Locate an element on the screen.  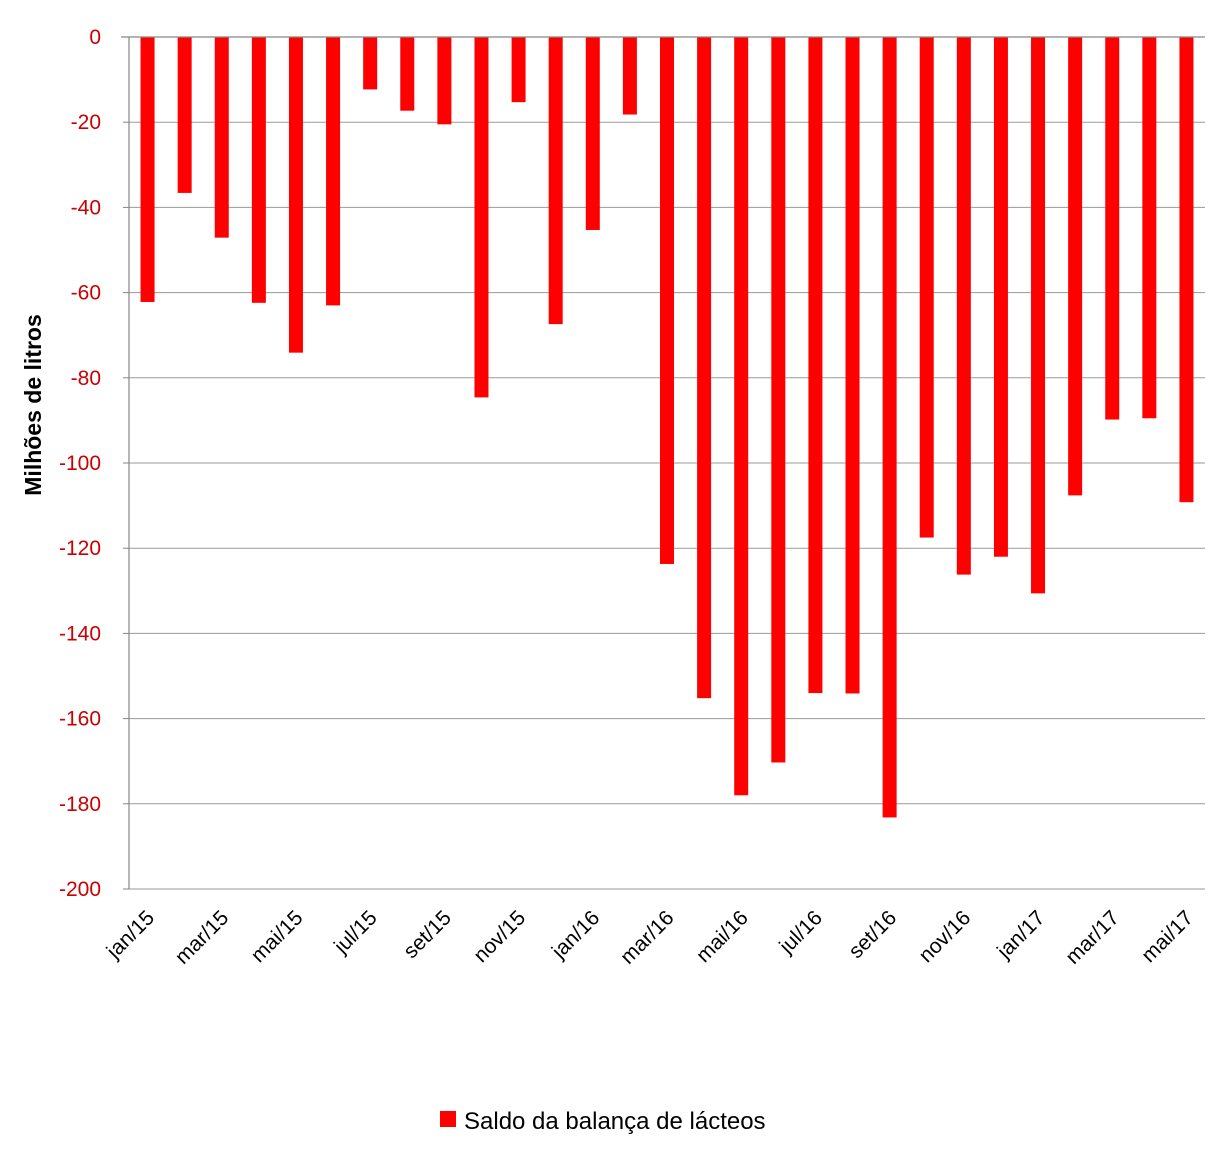
x-tick-label: jan/17 is located at coordinates (1020, 934).